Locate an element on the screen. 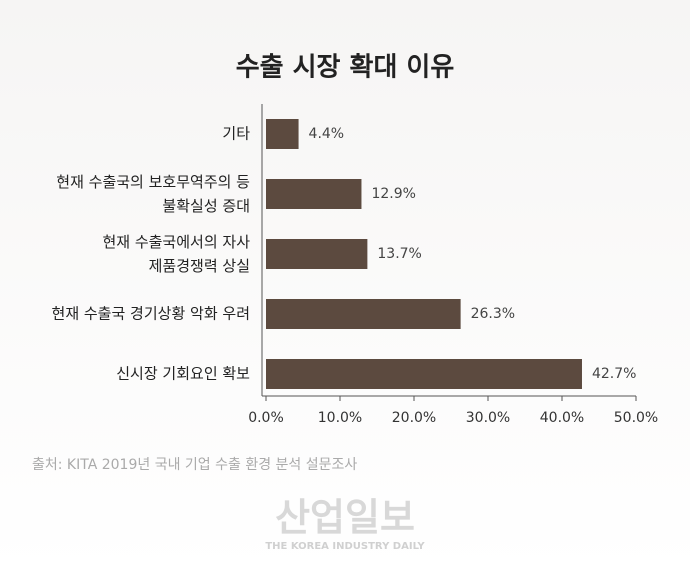 The height and width of the screenshot is (571, 690). source: 출처: KITA 2019년 국내 기업 수출 환경 분석 설문조사 is located at coordinates (194, 465).